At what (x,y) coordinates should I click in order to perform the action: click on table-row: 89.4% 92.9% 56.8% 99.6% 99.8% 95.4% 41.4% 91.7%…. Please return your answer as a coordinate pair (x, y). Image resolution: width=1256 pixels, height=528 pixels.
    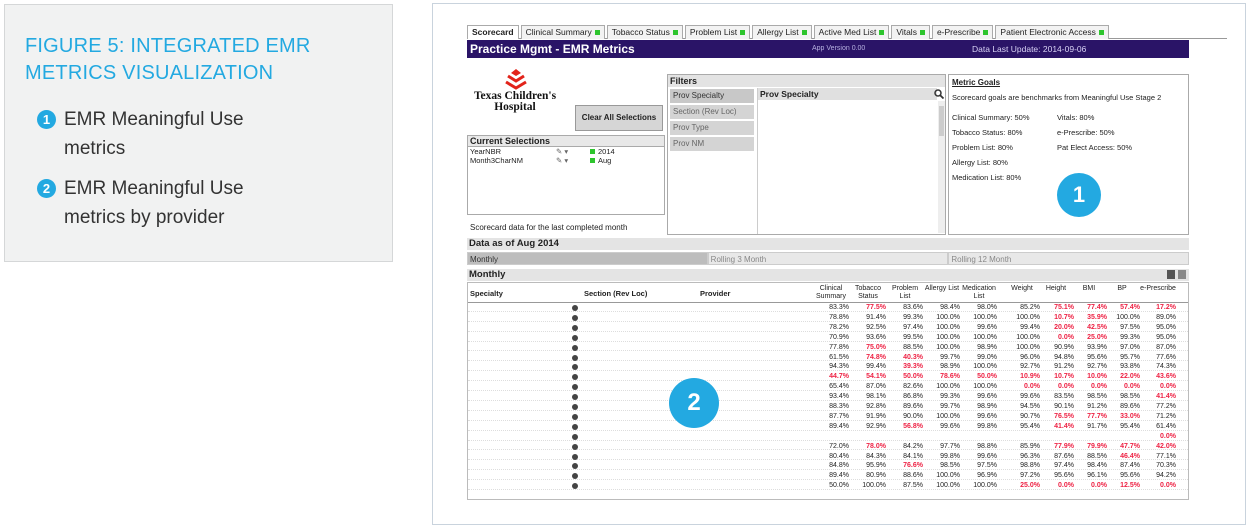
    Looking at the image, I should click on (828, 427).